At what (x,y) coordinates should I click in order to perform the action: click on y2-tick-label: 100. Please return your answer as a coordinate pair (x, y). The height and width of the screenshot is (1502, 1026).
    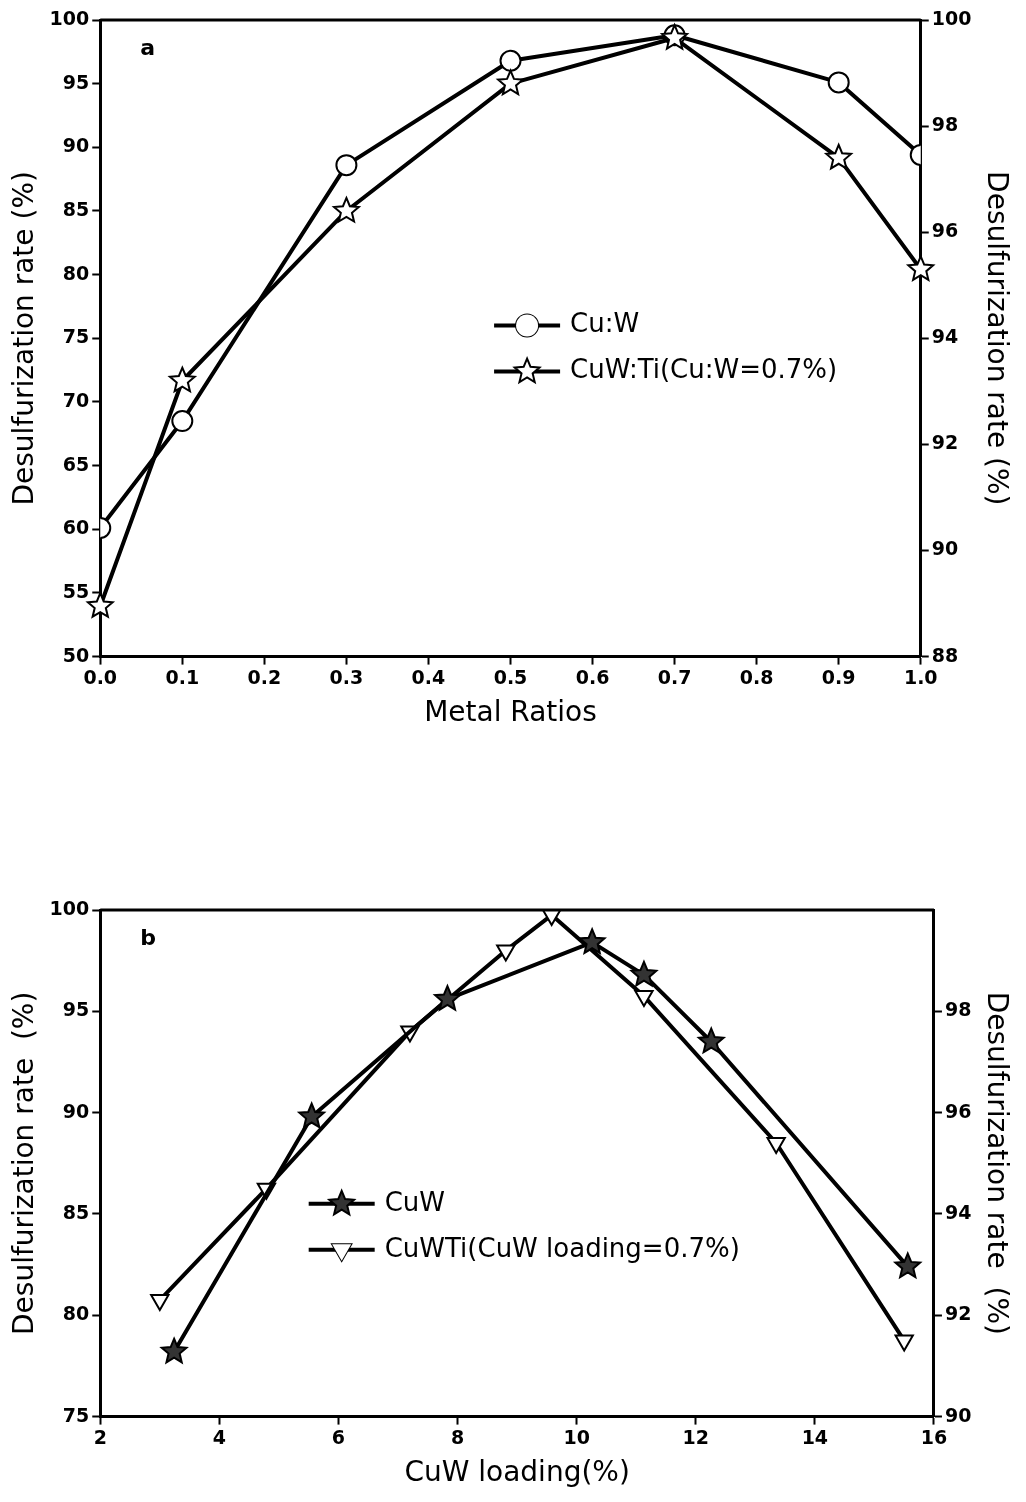
    Looking at the image, I should click on (951, 17).